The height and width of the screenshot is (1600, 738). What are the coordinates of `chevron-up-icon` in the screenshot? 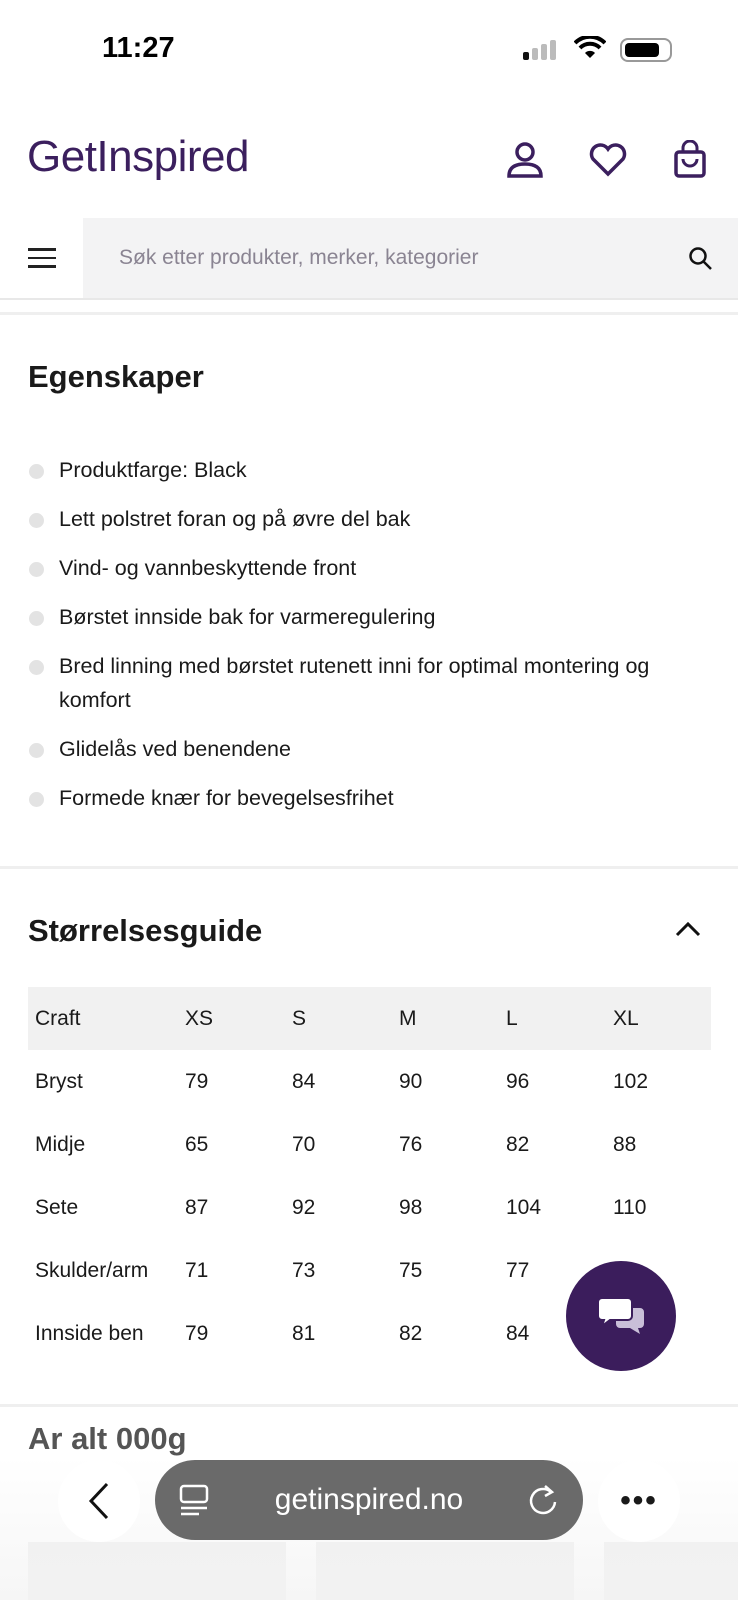 It's located at (688, 929).